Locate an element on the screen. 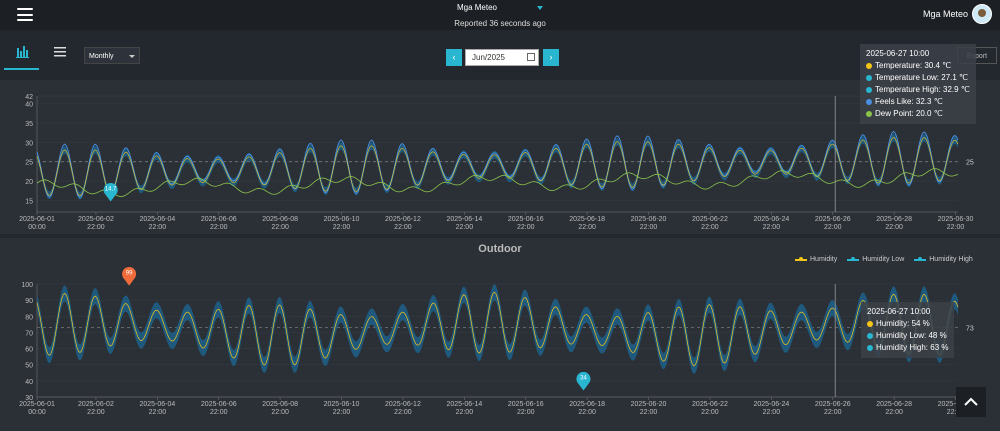  legend-humidity: Humidity is located at coordinates (816, 259).